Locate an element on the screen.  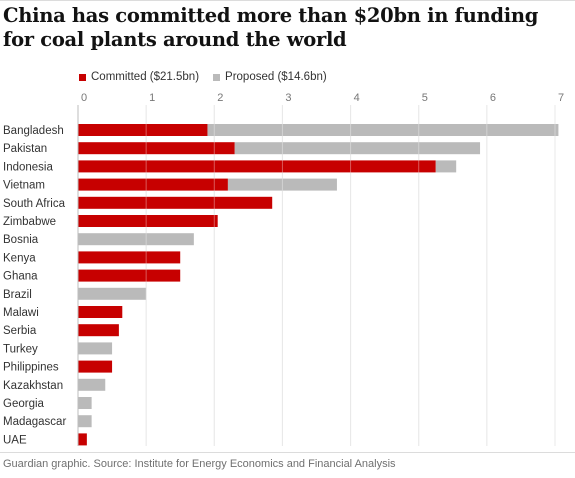
legend: Committed ($21.5bn) Proposed ($14.6bn) is located at coordinates (210, 77).